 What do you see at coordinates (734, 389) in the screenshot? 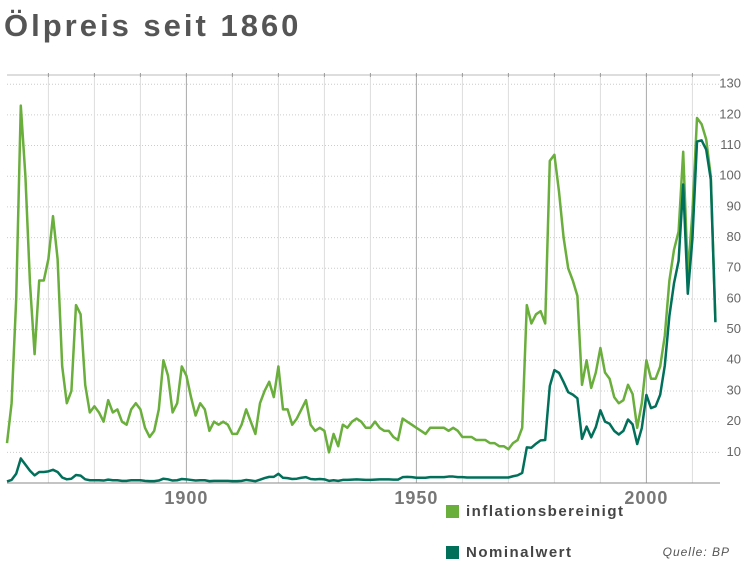
I see `y-tick-label: 30` at bounding box center [734, 389].